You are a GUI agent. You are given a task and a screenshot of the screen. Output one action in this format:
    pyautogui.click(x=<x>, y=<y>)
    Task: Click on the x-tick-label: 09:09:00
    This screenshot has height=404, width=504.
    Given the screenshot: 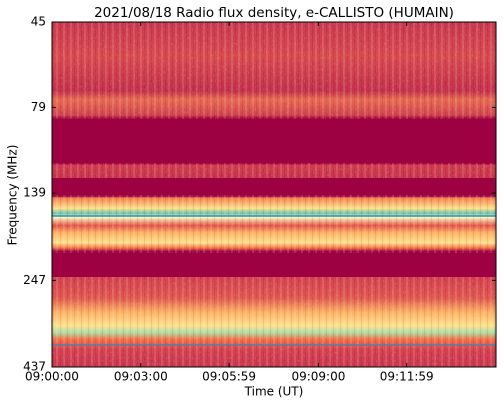 What is the action you would take?
    pyautogui.click(x=318, y=377)
    